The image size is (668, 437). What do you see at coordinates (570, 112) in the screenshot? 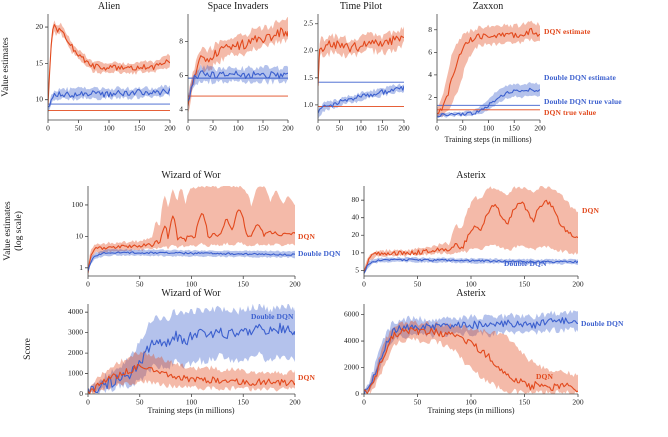
I see `legend-dqn-true-value-label: DQN true value` at bounding box center [570, 112].